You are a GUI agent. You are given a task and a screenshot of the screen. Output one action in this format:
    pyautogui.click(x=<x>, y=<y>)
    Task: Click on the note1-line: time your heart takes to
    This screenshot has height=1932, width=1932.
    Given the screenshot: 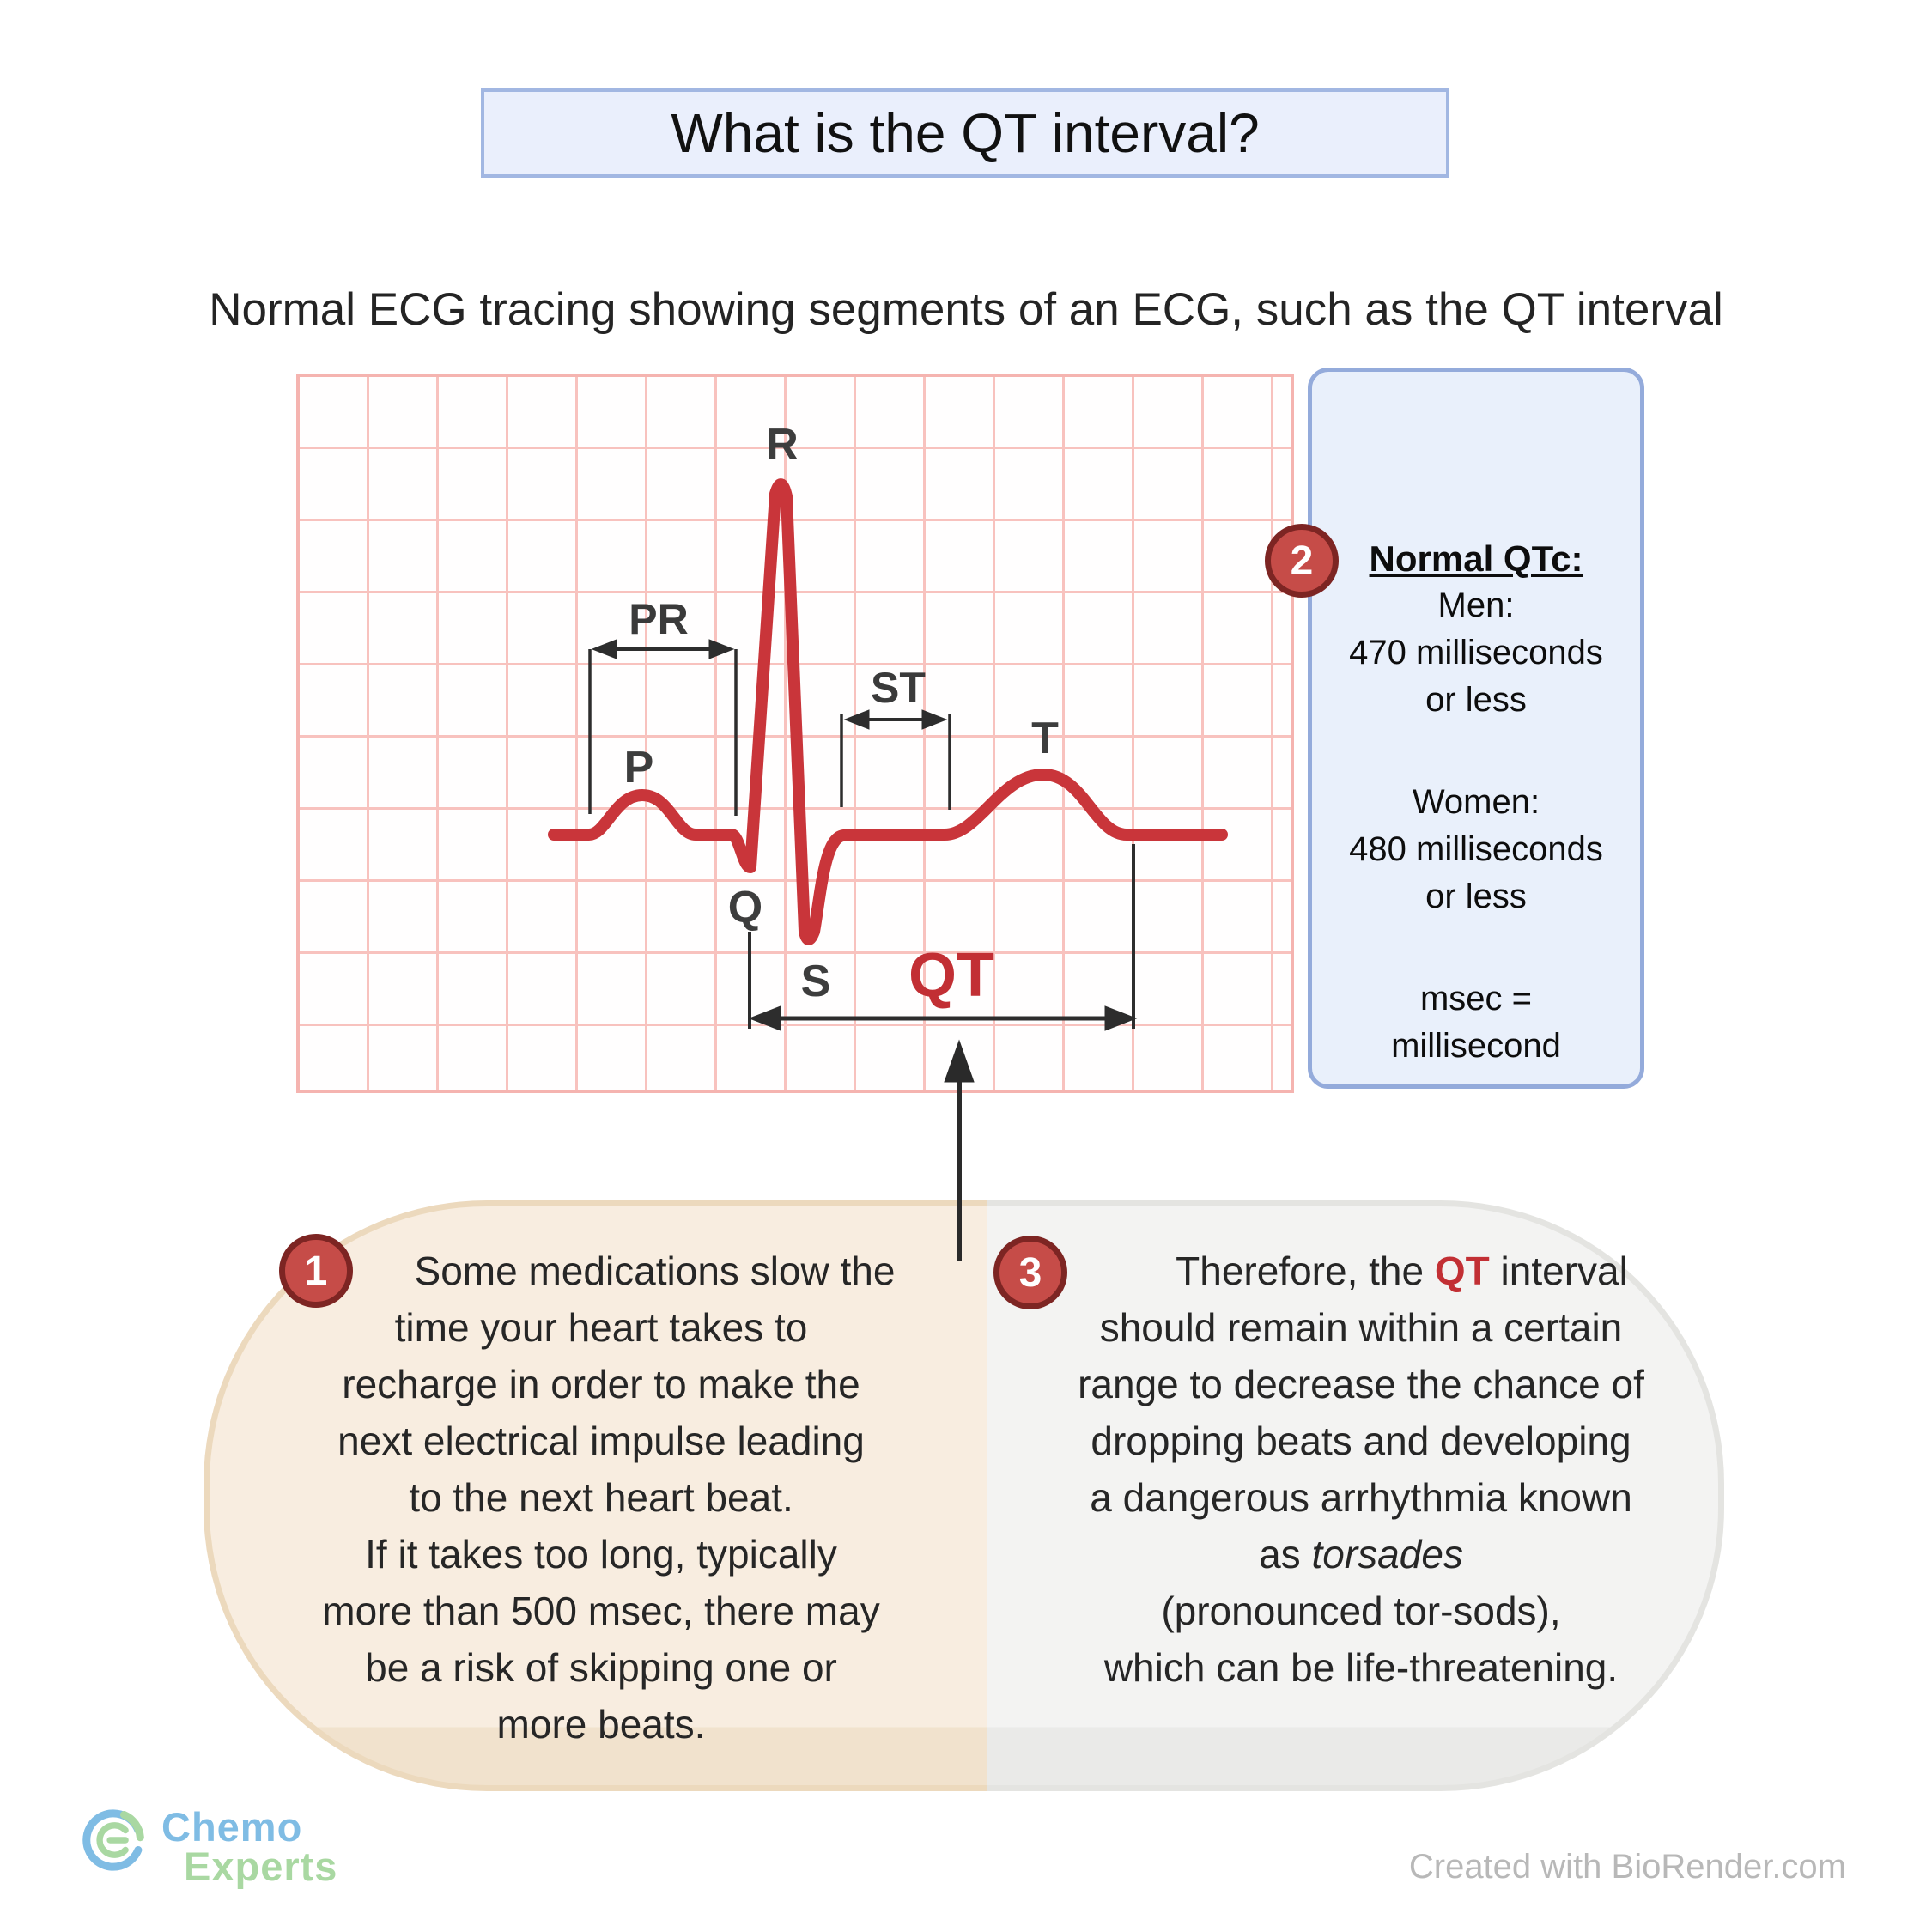 What is the action you would take?
    pyautogui.click(x=601, y=1327)
    